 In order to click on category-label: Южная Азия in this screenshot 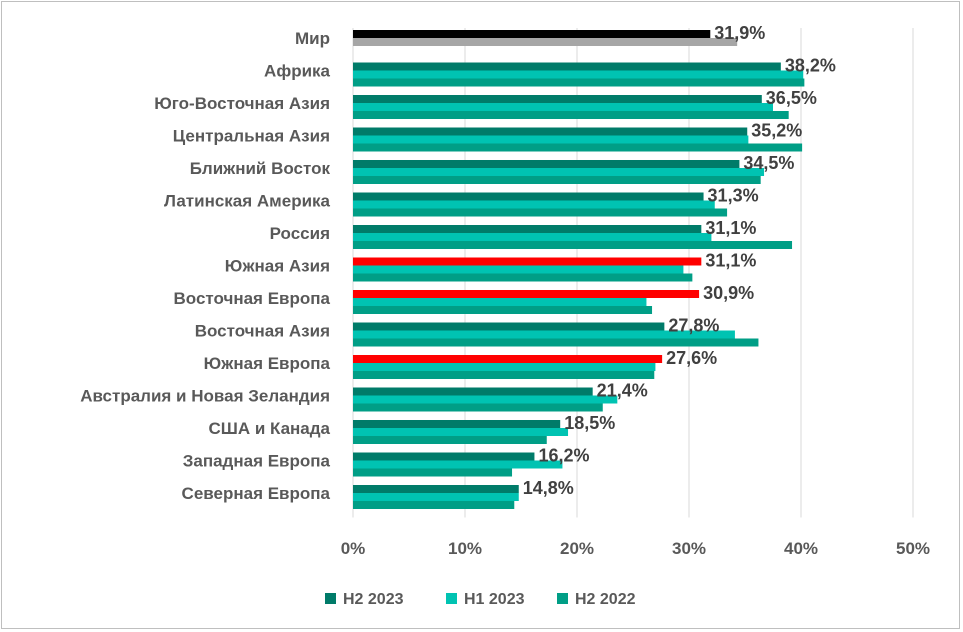, I will do `click(277, 266)`.